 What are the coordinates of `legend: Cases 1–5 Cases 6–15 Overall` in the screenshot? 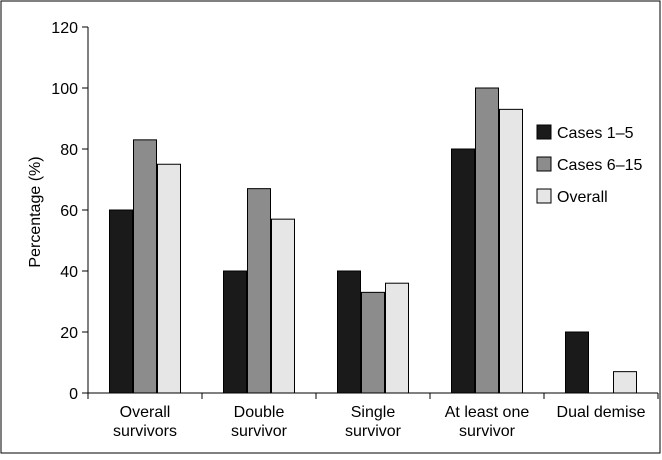 It's located at (589, 165).